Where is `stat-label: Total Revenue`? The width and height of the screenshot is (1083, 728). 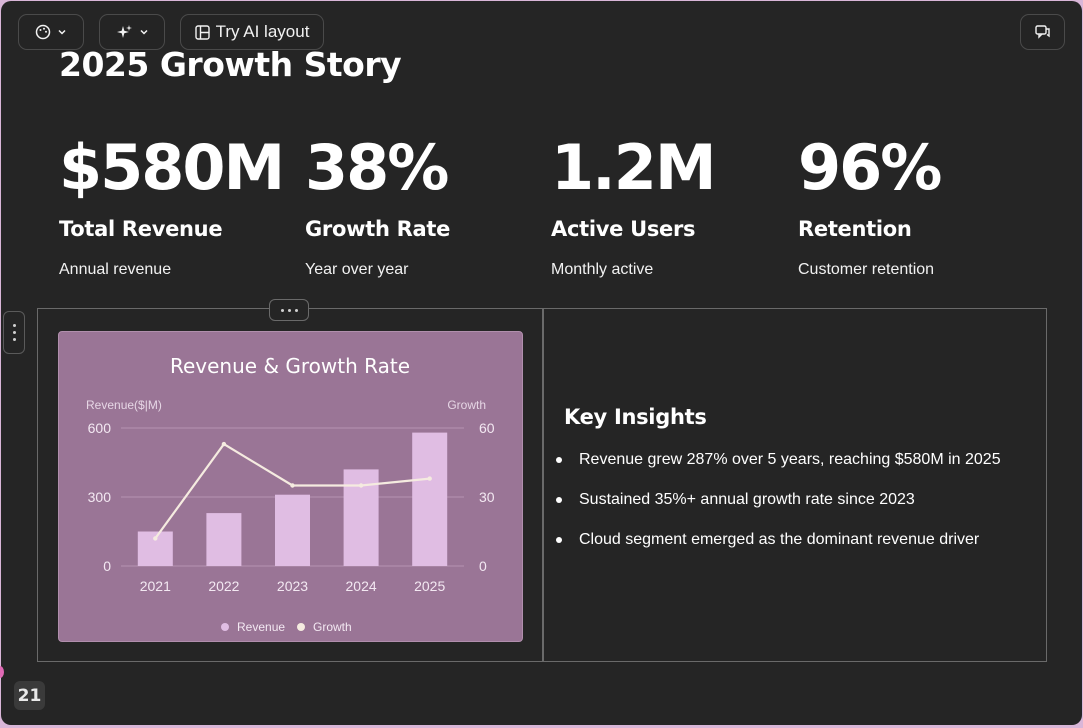
stat-label: Total Revenue is located at coordinates (141, 229).